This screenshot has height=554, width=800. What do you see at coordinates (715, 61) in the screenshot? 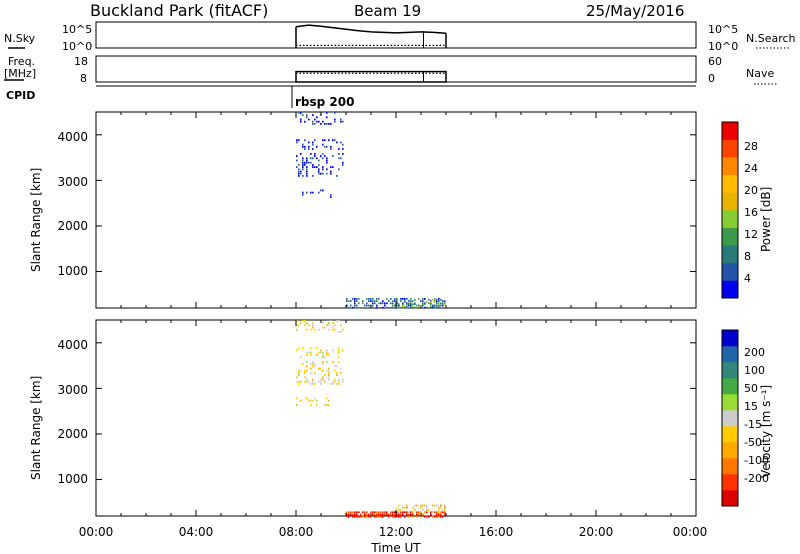
I see `nave-tick-top: 60` at bounding box center [715, 61].